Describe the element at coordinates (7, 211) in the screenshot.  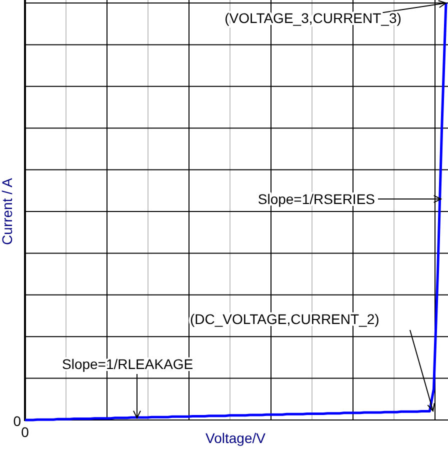
I see `y-axis-title: Current / A` at that location.